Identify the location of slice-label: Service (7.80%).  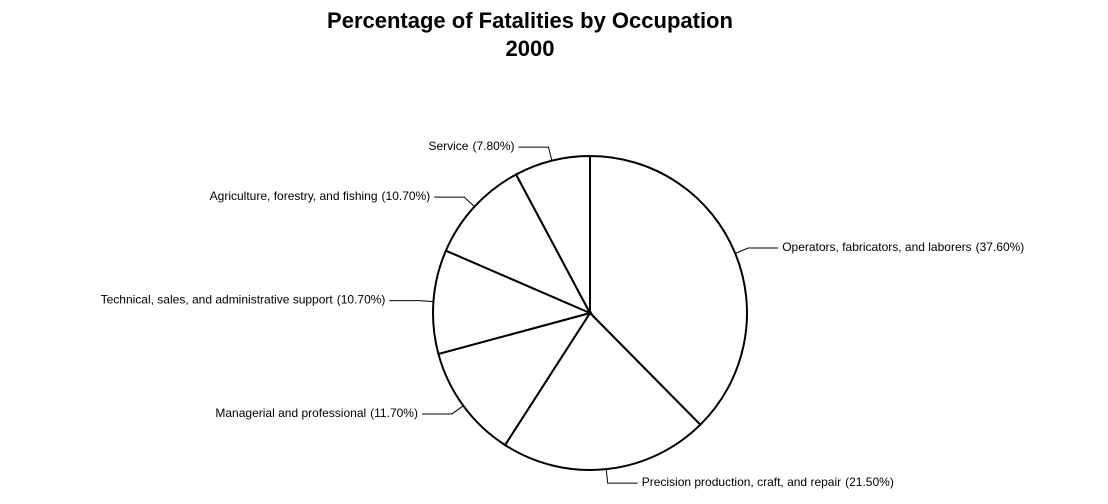
(471, 146).